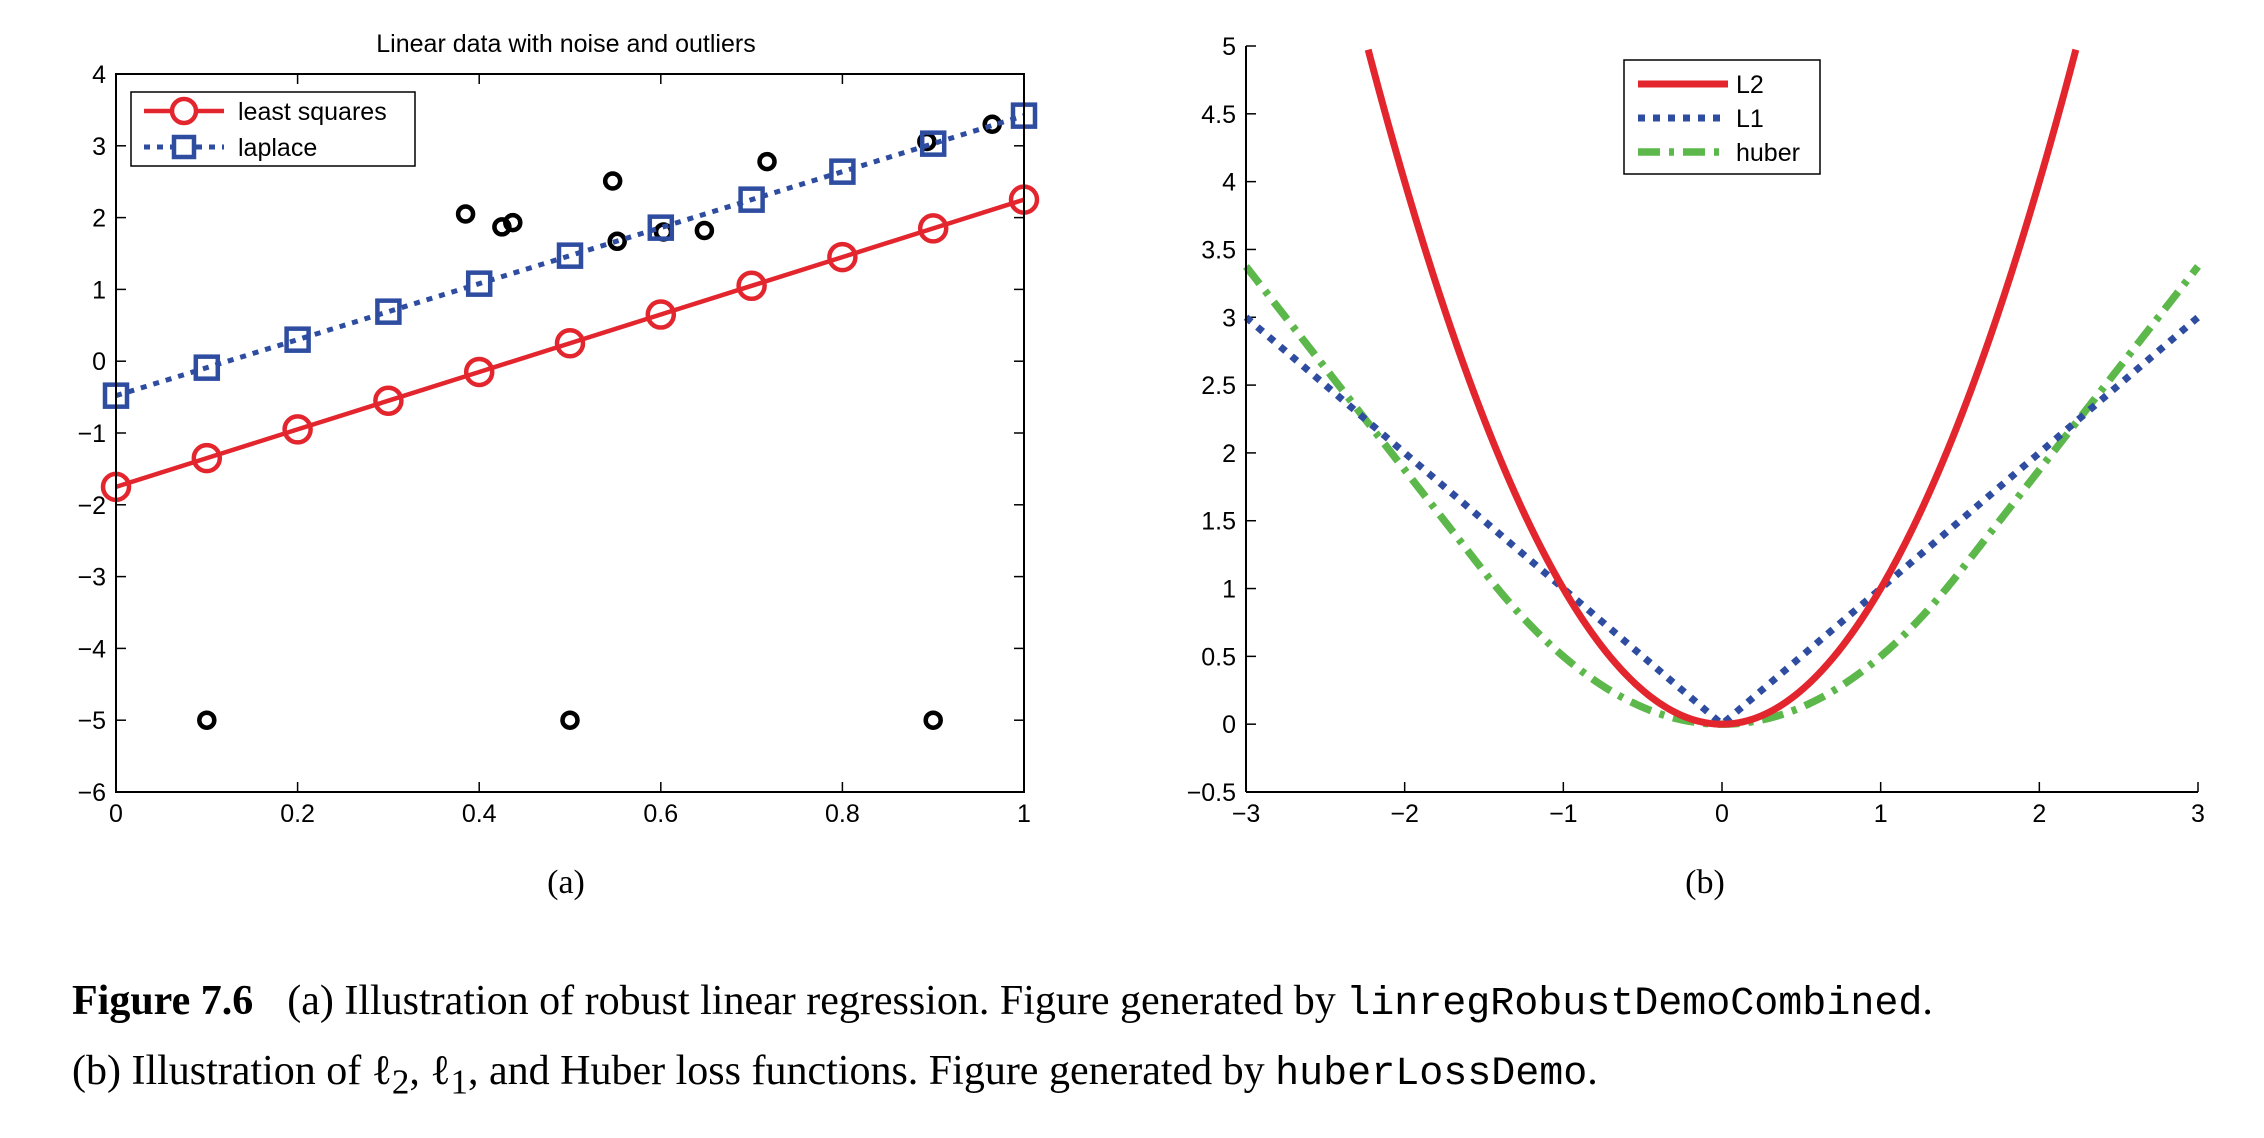 The width and height of the screenshot is (2264, 1138). Describe the element at coordinates (232, 1071) in the screenshot. I see `caption-text-2a: (b) Illustration of ℓ` at that location.